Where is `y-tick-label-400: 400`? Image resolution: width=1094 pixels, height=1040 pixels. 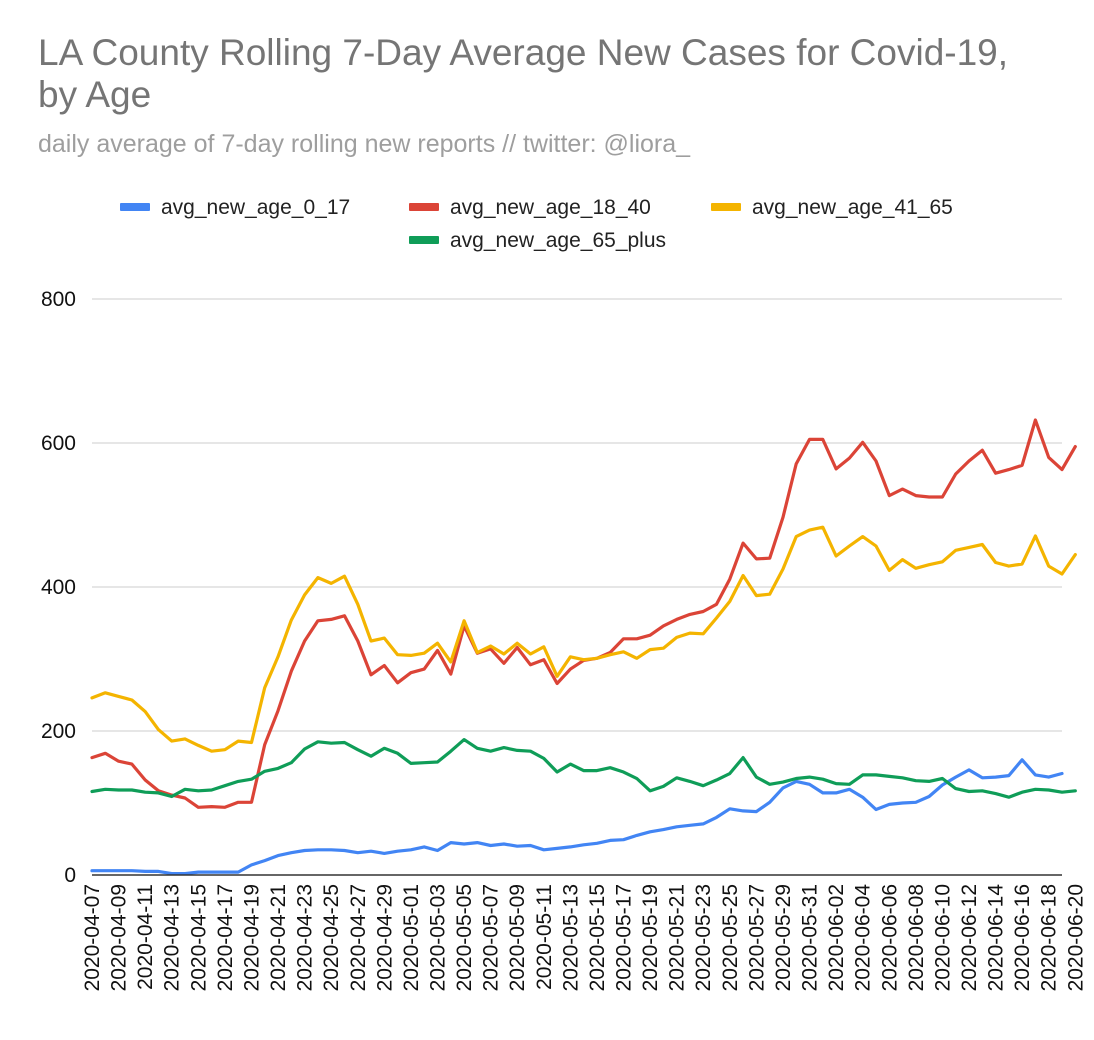 y-tick-label-400: 400 is located at coordinates (58, 587).